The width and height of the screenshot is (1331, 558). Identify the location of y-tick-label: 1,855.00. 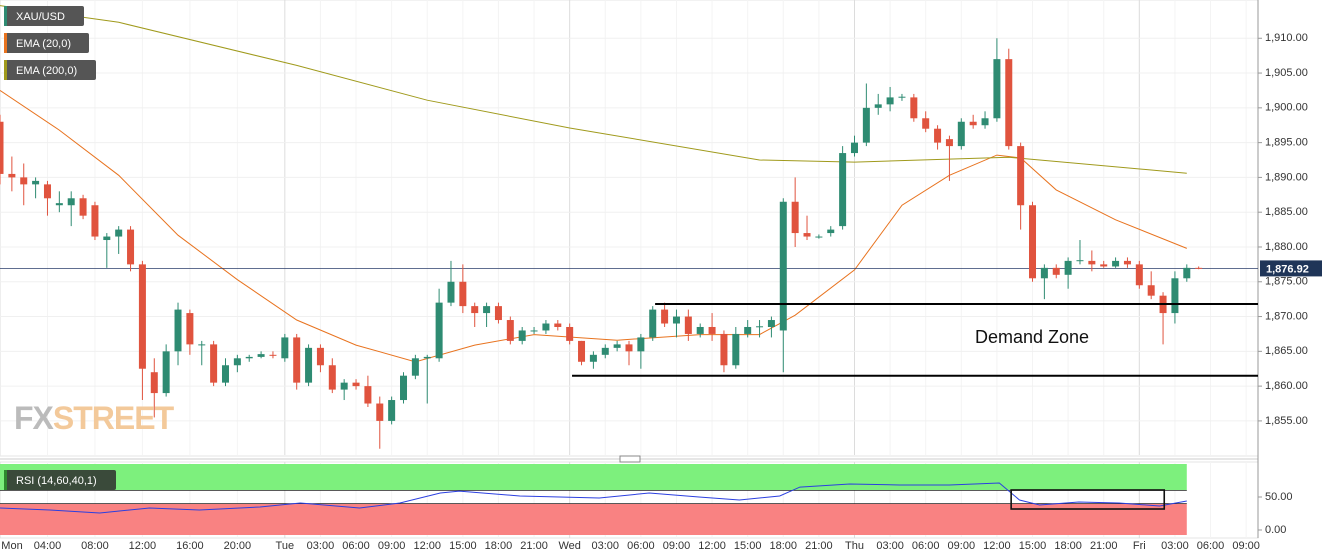
(1286, 421).